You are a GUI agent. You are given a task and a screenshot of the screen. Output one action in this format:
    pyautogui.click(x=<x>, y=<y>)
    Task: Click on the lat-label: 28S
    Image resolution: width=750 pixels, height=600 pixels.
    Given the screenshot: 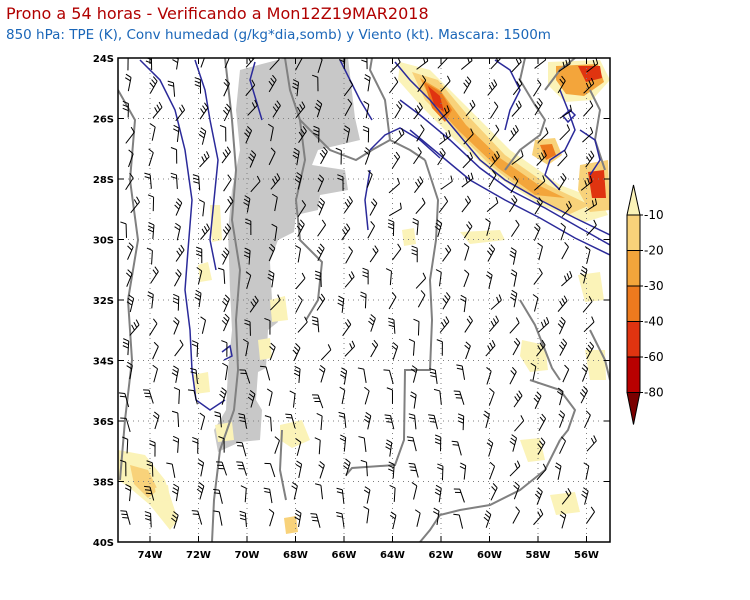 What is the action you would take?
    pyautogui.click(x=103, y=180)
    